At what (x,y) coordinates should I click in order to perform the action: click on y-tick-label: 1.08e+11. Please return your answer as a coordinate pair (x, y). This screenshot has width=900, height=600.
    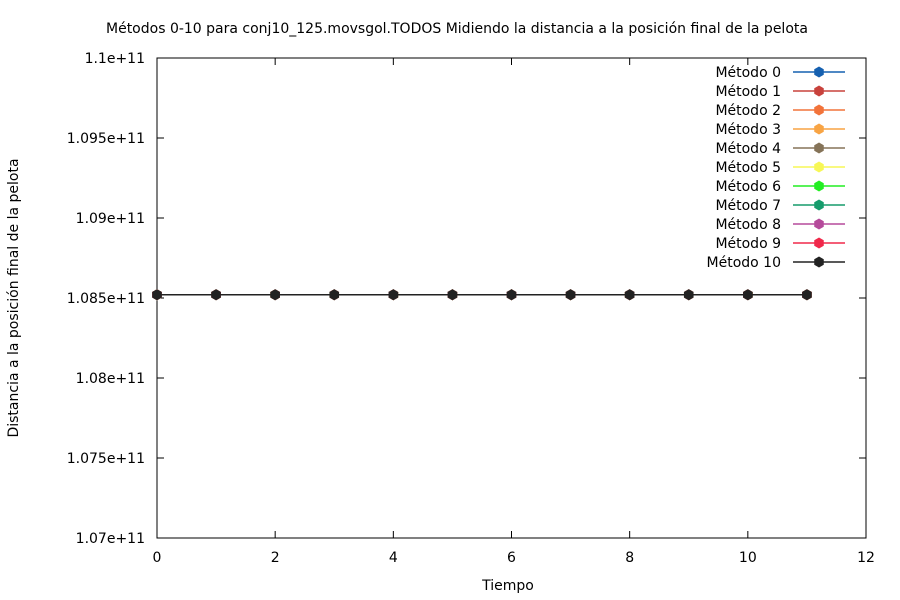
    Looking at the image, I should click on (110, 379).